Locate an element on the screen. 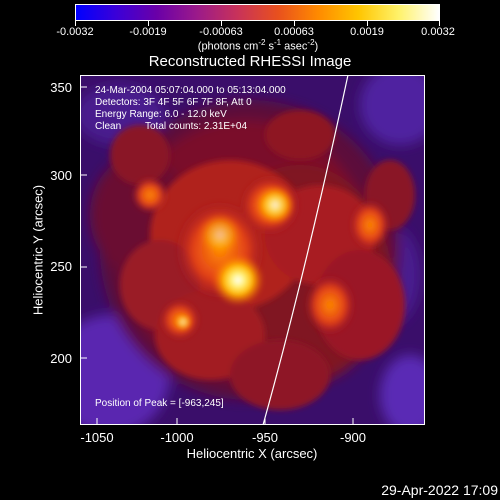 The height and width of the screenshot is (500, 500). x-tick-label: -950 is located at coordinates (265, 437).